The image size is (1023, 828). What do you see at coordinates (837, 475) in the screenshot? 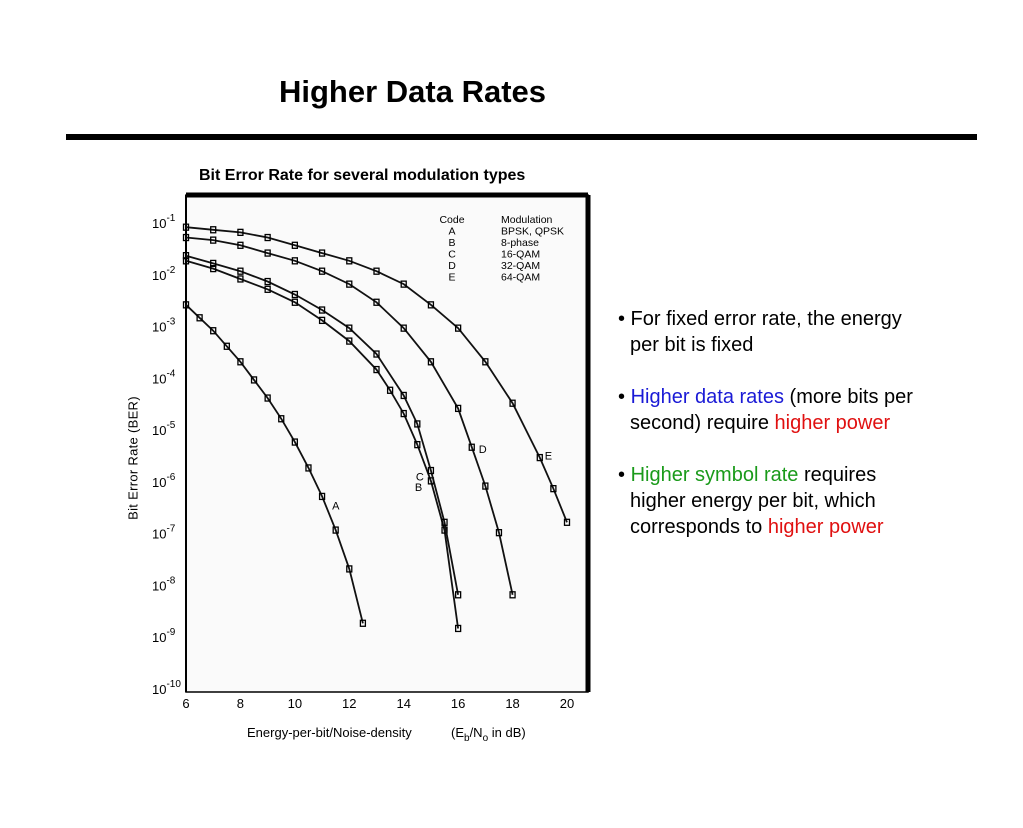
I see `bullet-text: requires` at bounding box center [837, 475].